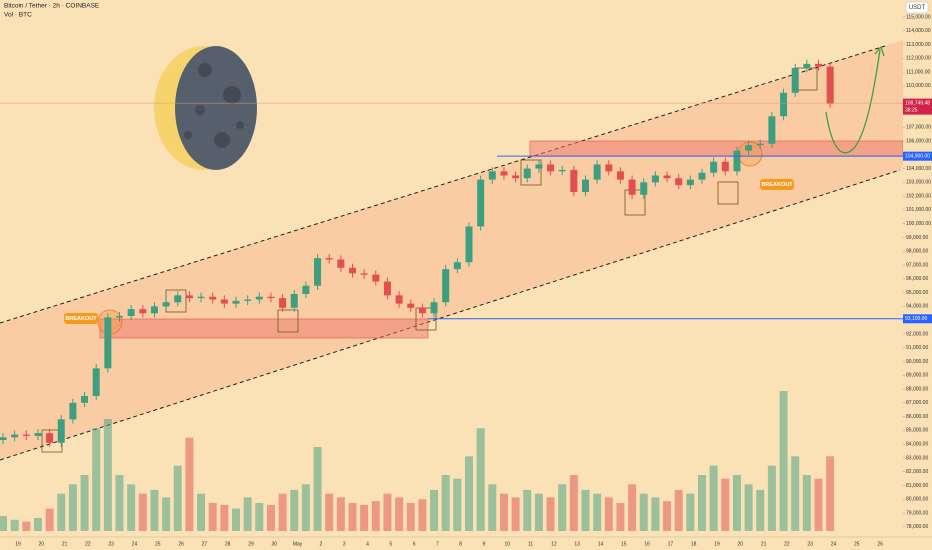 Image resolution: width=932 pixels, height=550 pixels. I want to click on price-tag, so click(917, 106).